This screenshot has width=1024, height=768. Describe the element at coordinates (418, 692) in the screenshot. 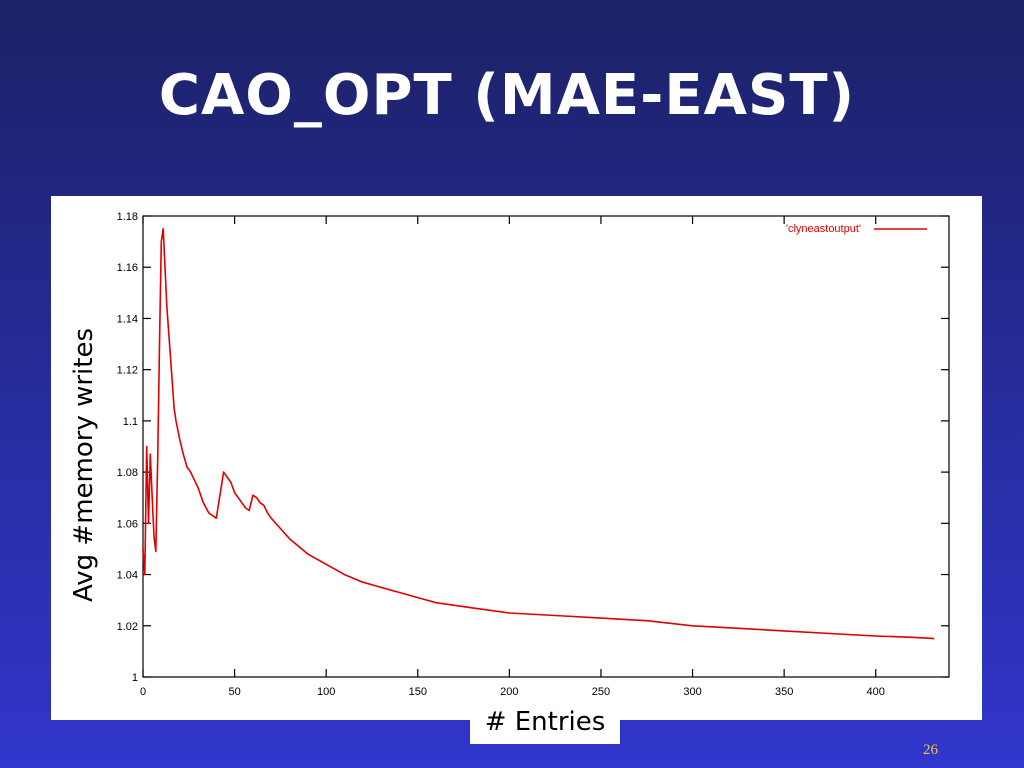

I see `x-tick-label: 150` at that location.